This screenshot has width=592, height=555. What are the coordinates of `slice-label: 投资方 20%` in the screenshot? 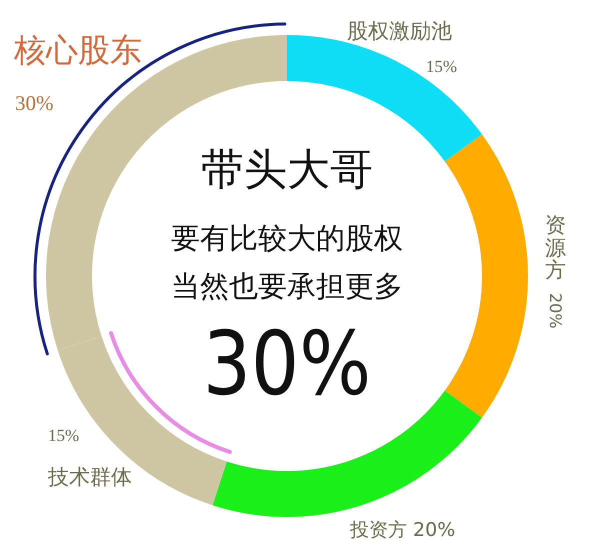 It's located at (403, 530).